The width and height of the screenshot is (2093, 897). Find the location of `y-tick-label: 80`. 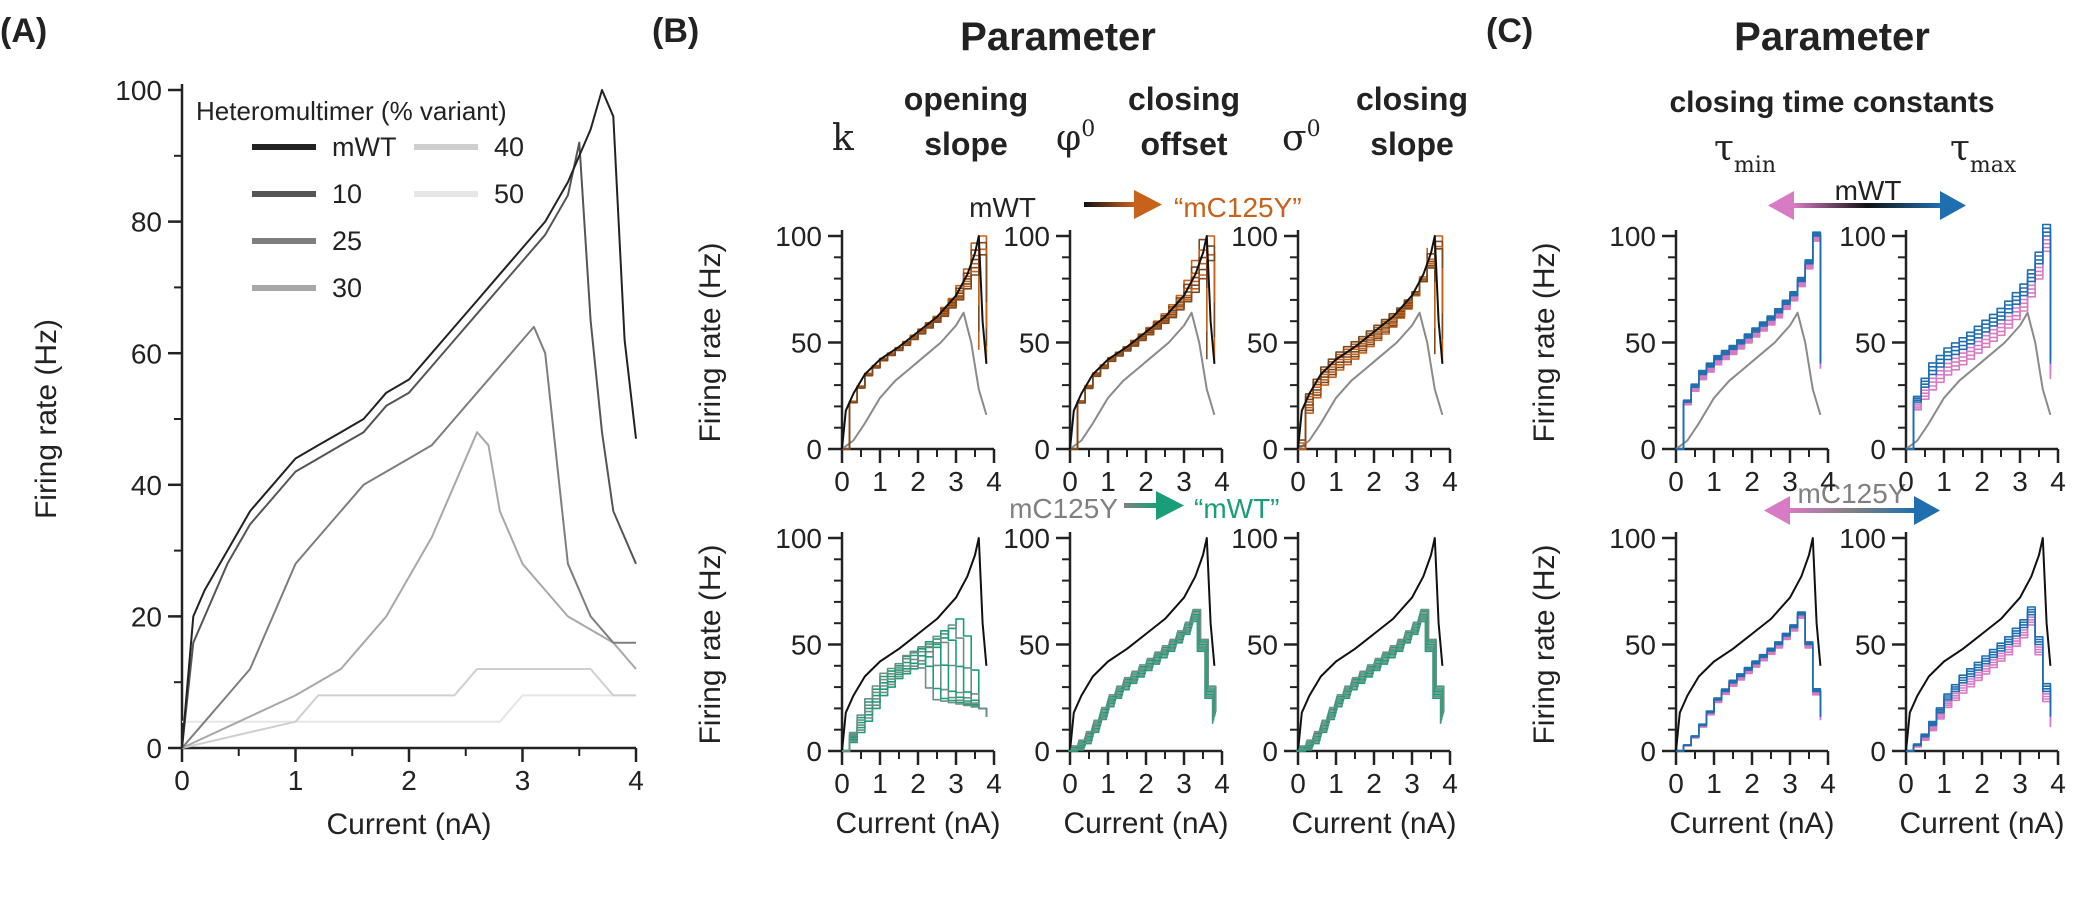

y-tick-label: 80 is located at coordinates (146, 222).